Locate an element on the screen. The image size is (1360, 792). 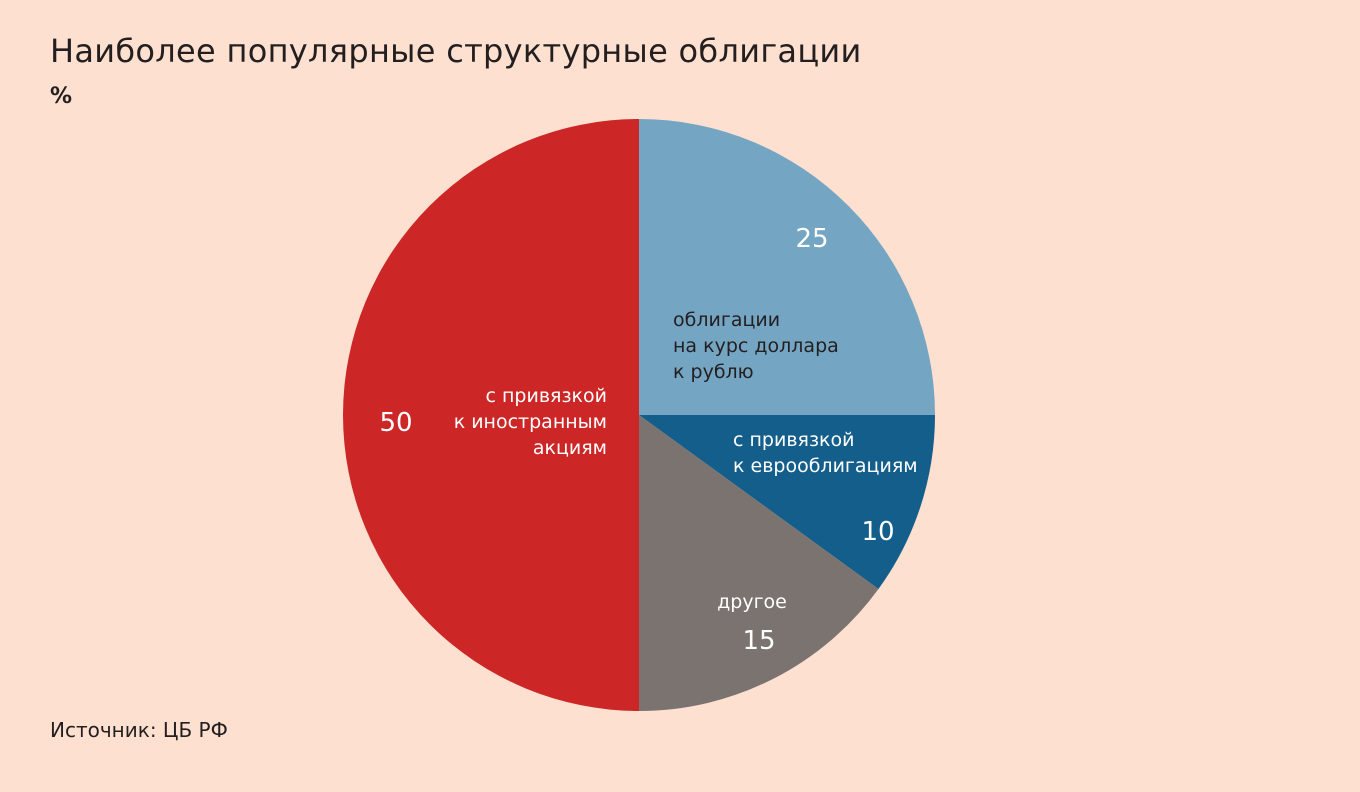
slice-label-euro: с привязкой к еврооблигациям is located at coordinates (825, 453).